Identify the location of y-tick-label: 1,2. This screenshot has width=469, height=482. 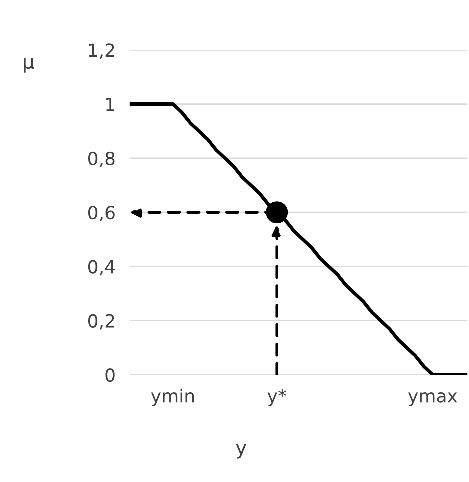
(101, 52).